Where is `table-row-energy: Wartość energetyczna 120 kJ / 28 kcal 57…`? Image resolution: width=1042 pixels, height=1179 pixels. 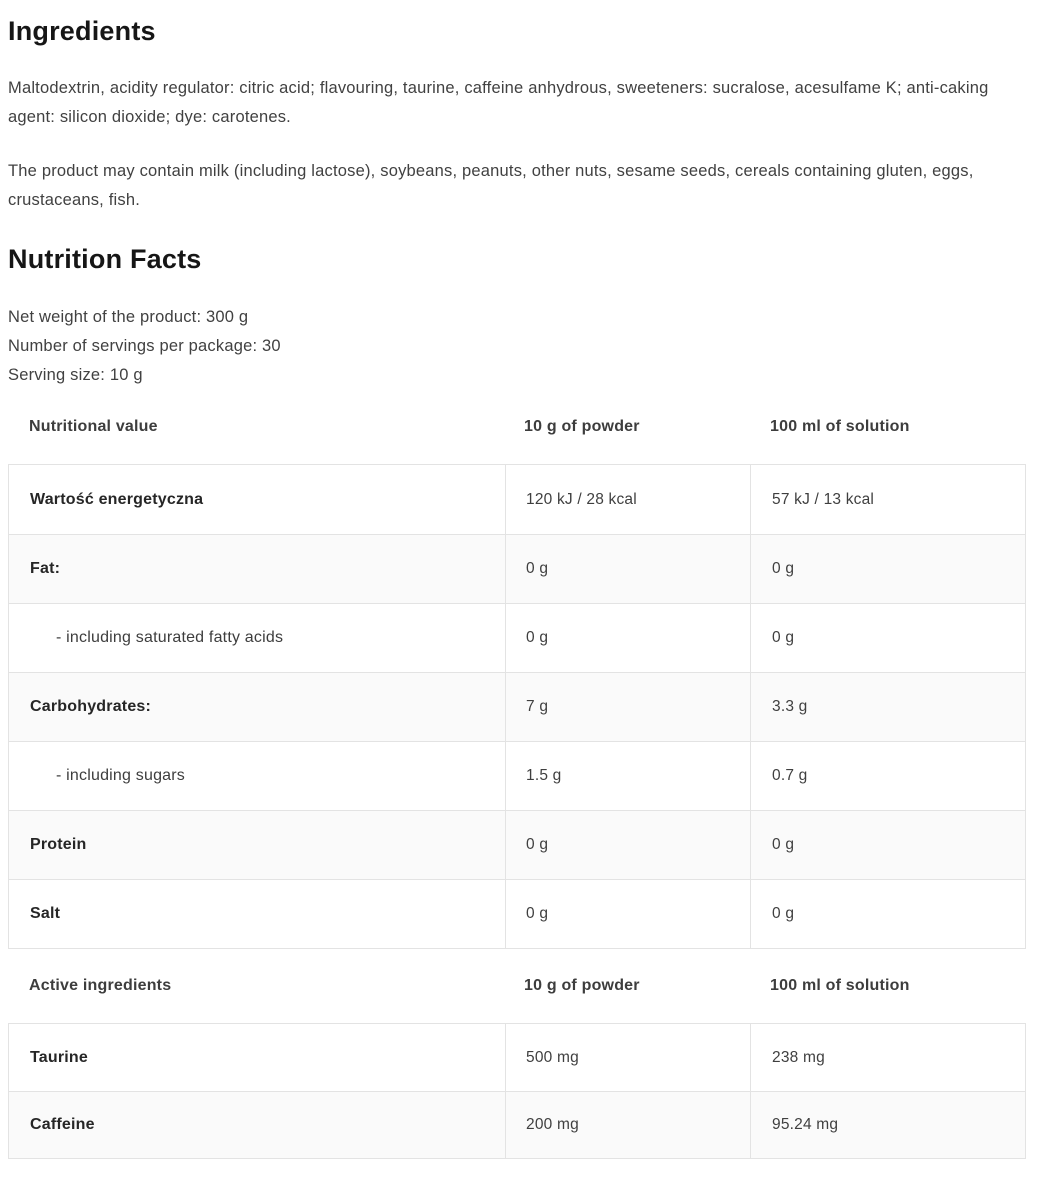 table-row-energy: Wartość energetyczna 120 kJ / 28 kcal 57… is located at coordinates (517, 499).